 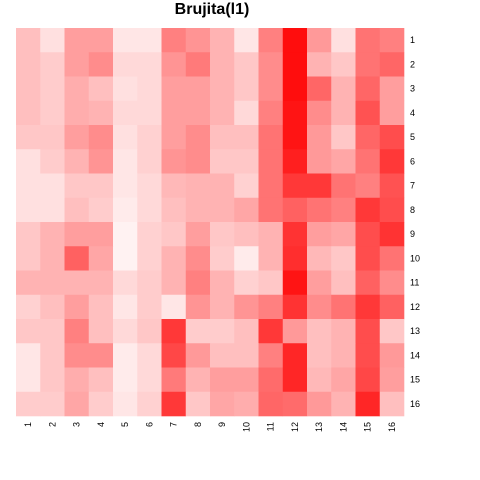 I want to click on row-tick-label: 4, so click(x=412, y=113).